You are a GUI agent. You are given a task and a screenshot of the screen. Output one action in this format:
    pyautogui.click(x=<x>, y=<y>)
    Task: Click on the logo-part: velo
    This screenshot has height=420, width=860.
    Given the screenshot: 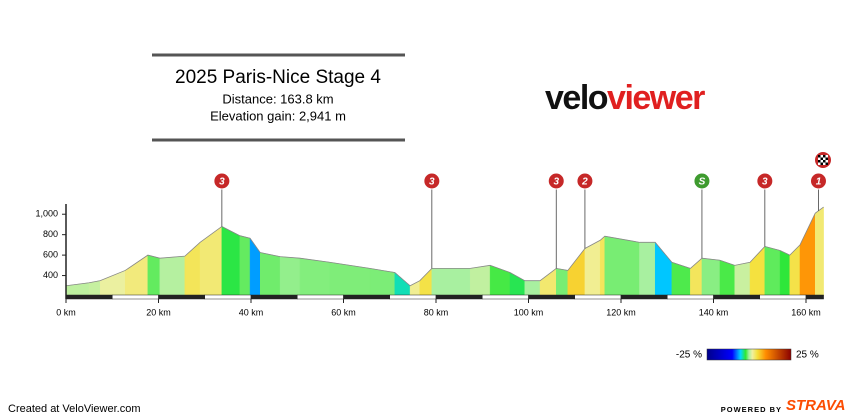 What is the action you would take?
    pyautogui.click(x=576, y=98)
    